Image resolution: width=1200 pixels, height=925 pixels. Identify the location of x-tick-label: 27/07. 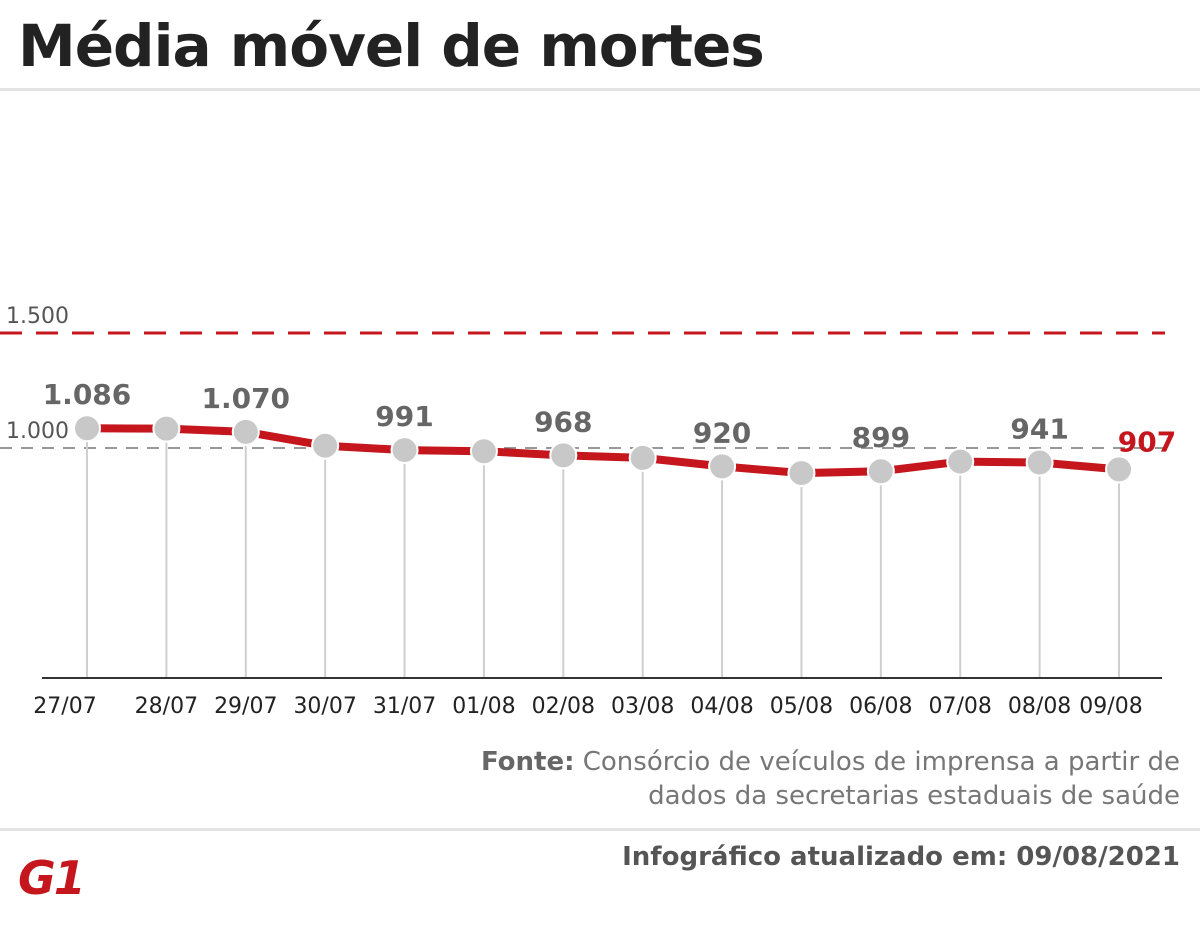
(64, 706).